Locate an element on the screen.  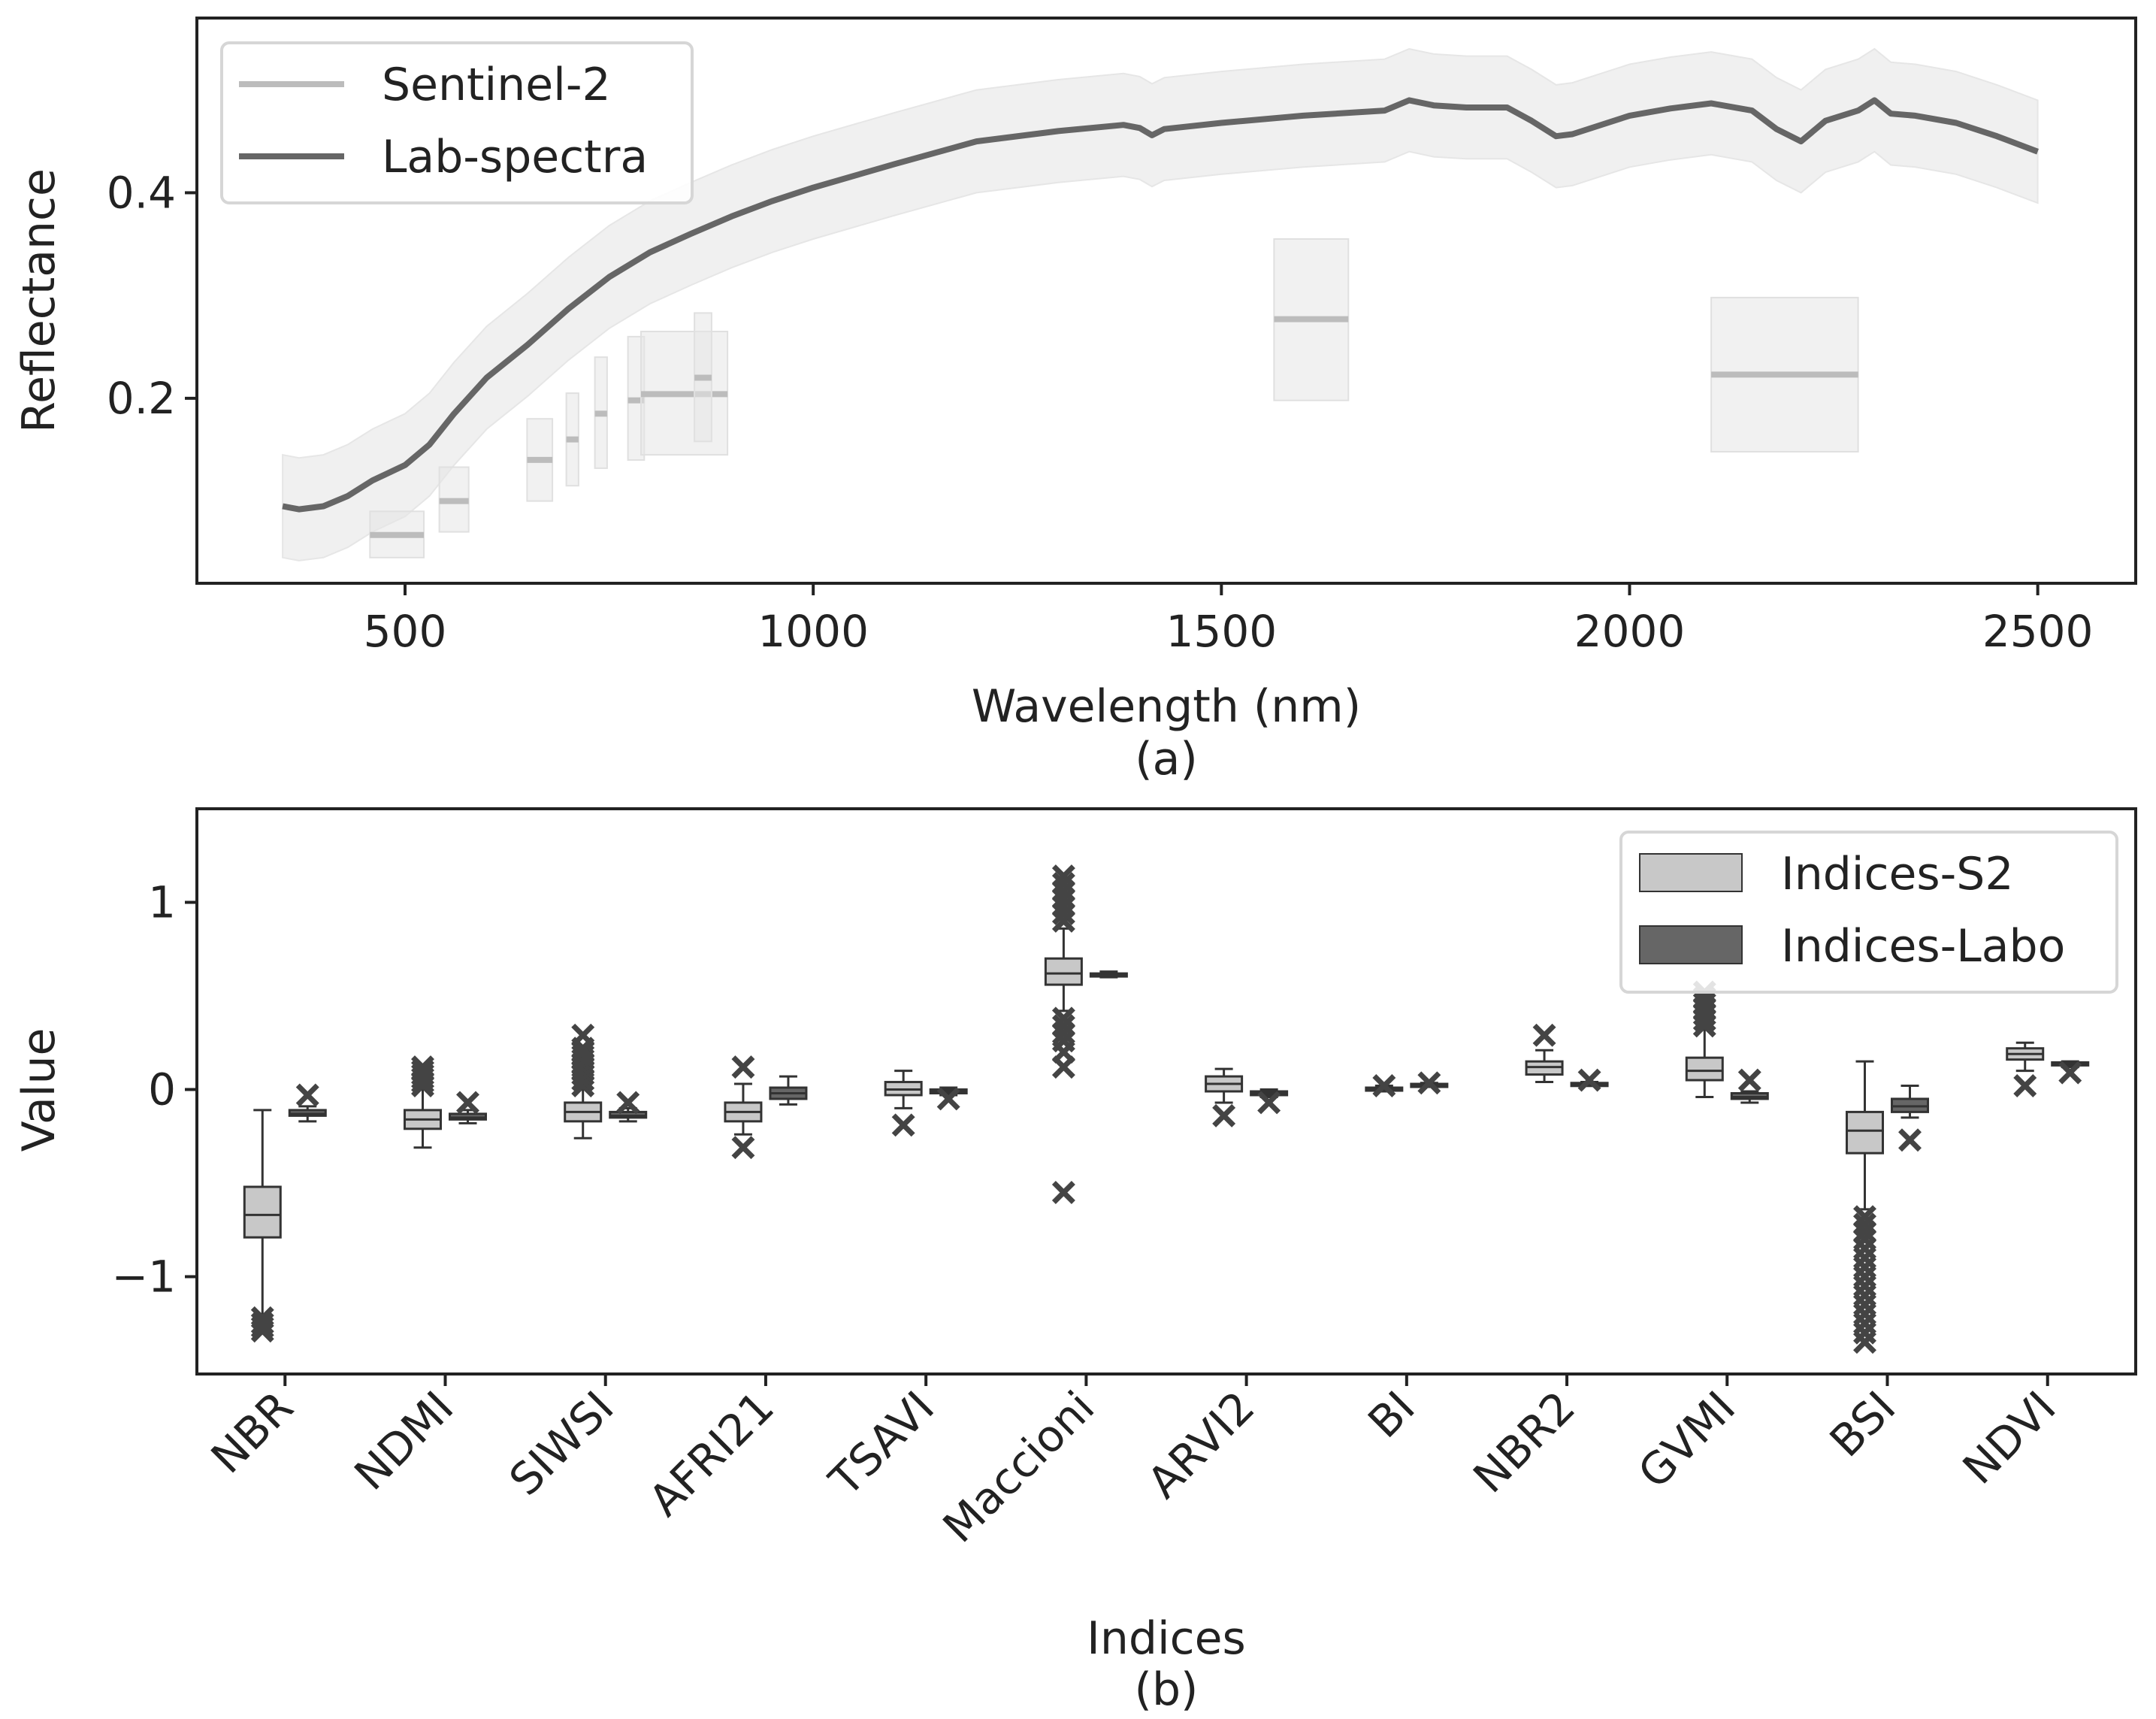
boxplot-tsavi-labo is located at coordinates (949, 1098).